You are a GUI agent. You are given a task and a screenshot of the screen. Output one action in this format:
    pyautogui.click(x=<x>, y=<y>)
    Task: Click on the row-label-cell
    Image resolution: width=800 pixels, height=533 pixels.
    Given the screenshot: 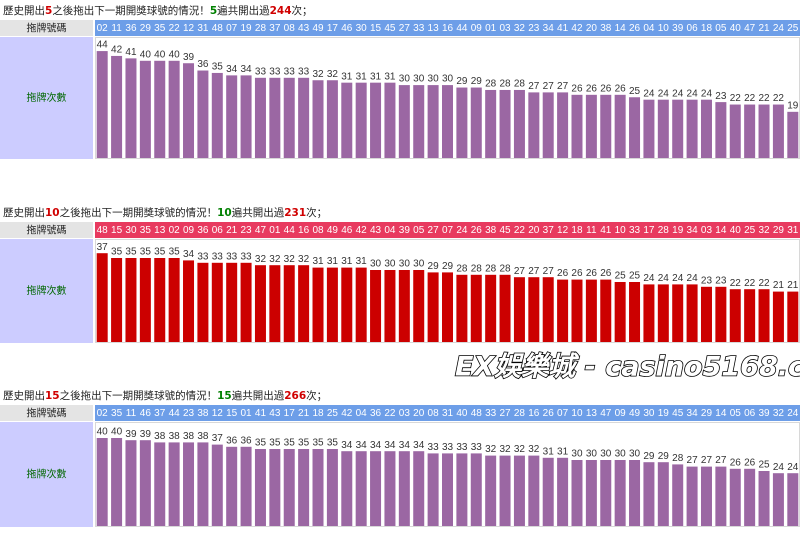 What is the action you would take?
    pyautogui.click(x=46, y=413)
    